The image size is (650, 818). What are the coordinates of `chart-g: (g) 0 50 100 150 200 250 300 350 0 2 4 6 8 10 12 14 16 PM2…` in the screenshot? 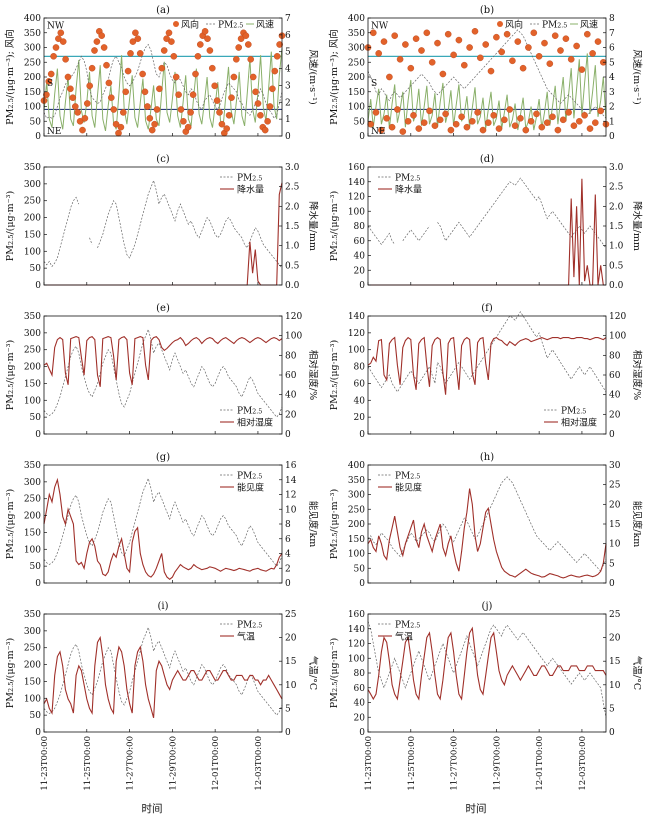 It's located at (162, 520).